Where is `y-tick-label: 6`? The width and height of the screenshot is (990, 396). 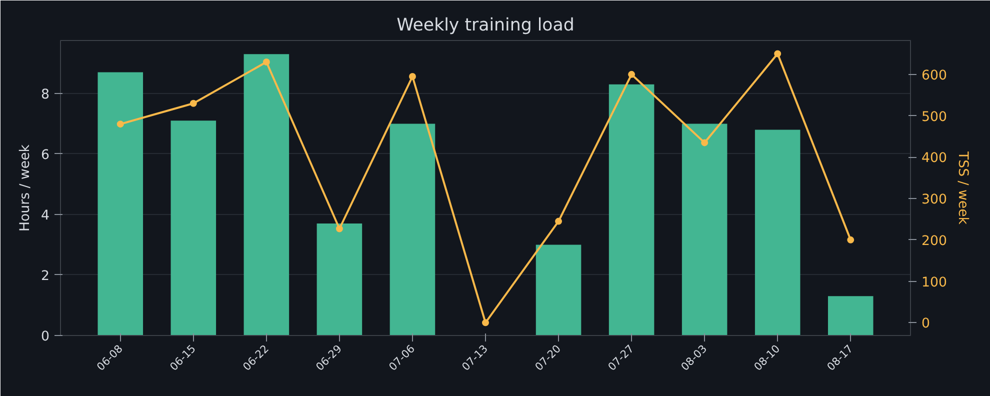 y-tick-label: 6 is located at coordinates (45, 155).